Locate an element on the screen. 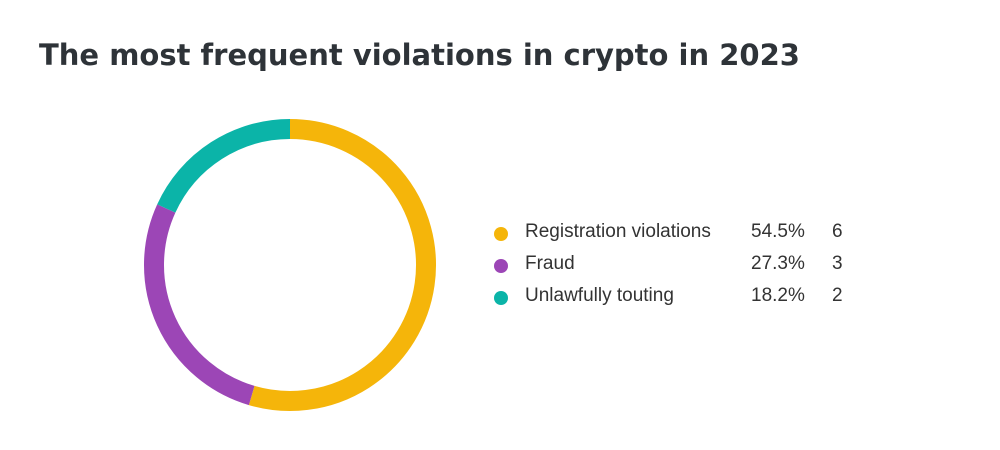  donut-slice-registration-violations is located at coordinates (342, 265).